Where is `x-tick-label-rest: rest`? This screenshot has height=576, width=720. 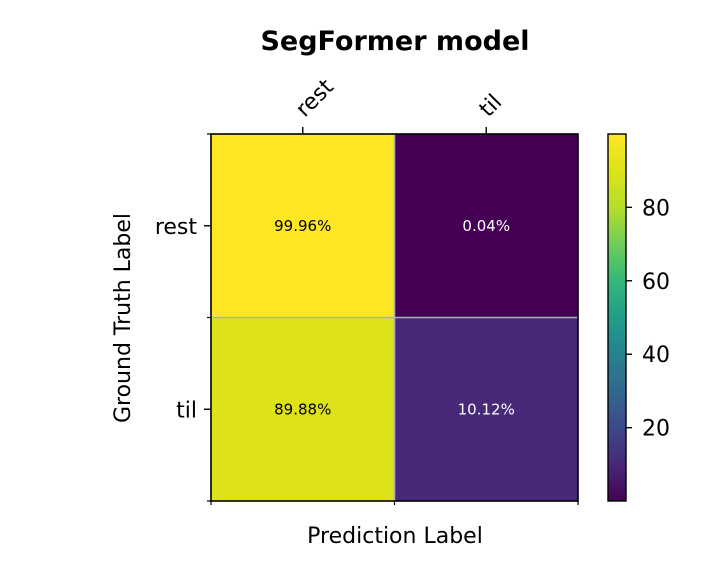 x-tick-label-rest: rest is located at coordinates (315, 98).